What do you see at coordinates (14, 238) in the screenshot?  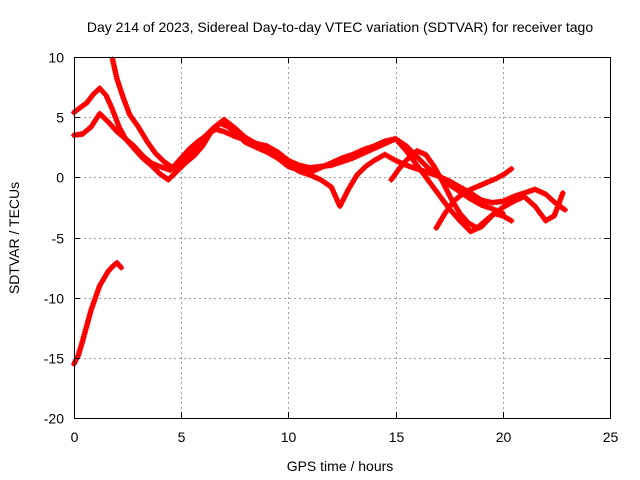 I see `y-axis-label: SDTVAR / TECUs` at bounding box center [14, 238].